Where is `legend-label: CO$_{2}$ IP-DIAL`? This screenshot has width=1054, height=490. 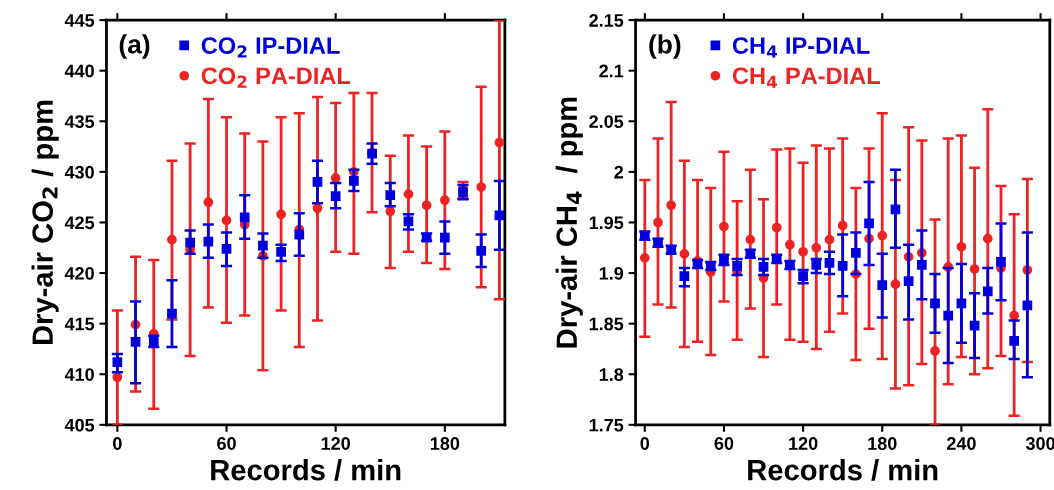 legend-label: CO$_{2}$ IP-DIAL is located at coordinates (270, 47).